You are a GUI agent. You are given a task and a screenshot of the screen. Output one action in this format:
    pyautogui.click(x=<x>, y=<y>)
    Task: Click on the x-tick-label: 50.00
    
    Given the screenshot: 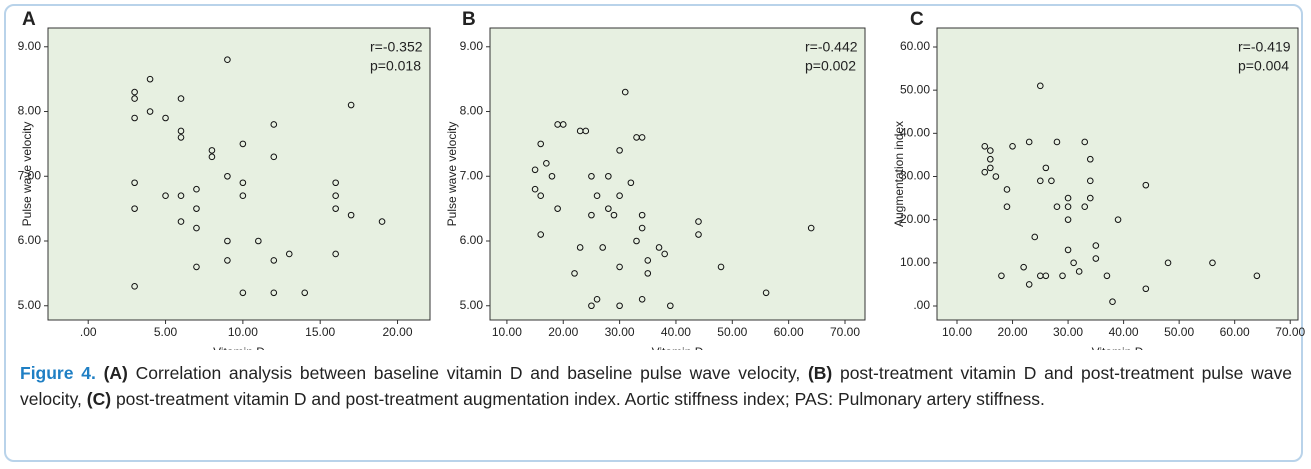 What is the action you would take?
    pyautogui.click(x=1179, y=332)
    